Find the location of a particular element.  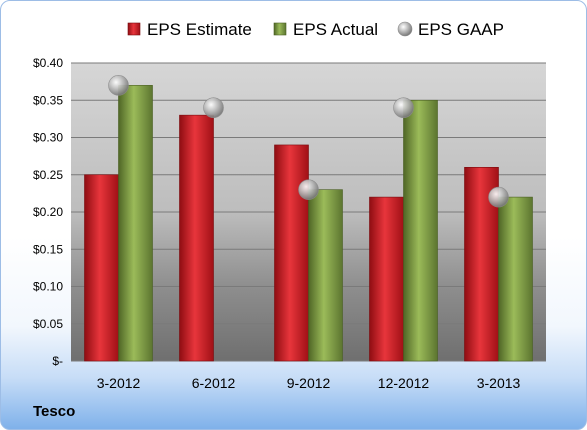

y-tick-label: $0.25 is located at coordinates (48, 175).